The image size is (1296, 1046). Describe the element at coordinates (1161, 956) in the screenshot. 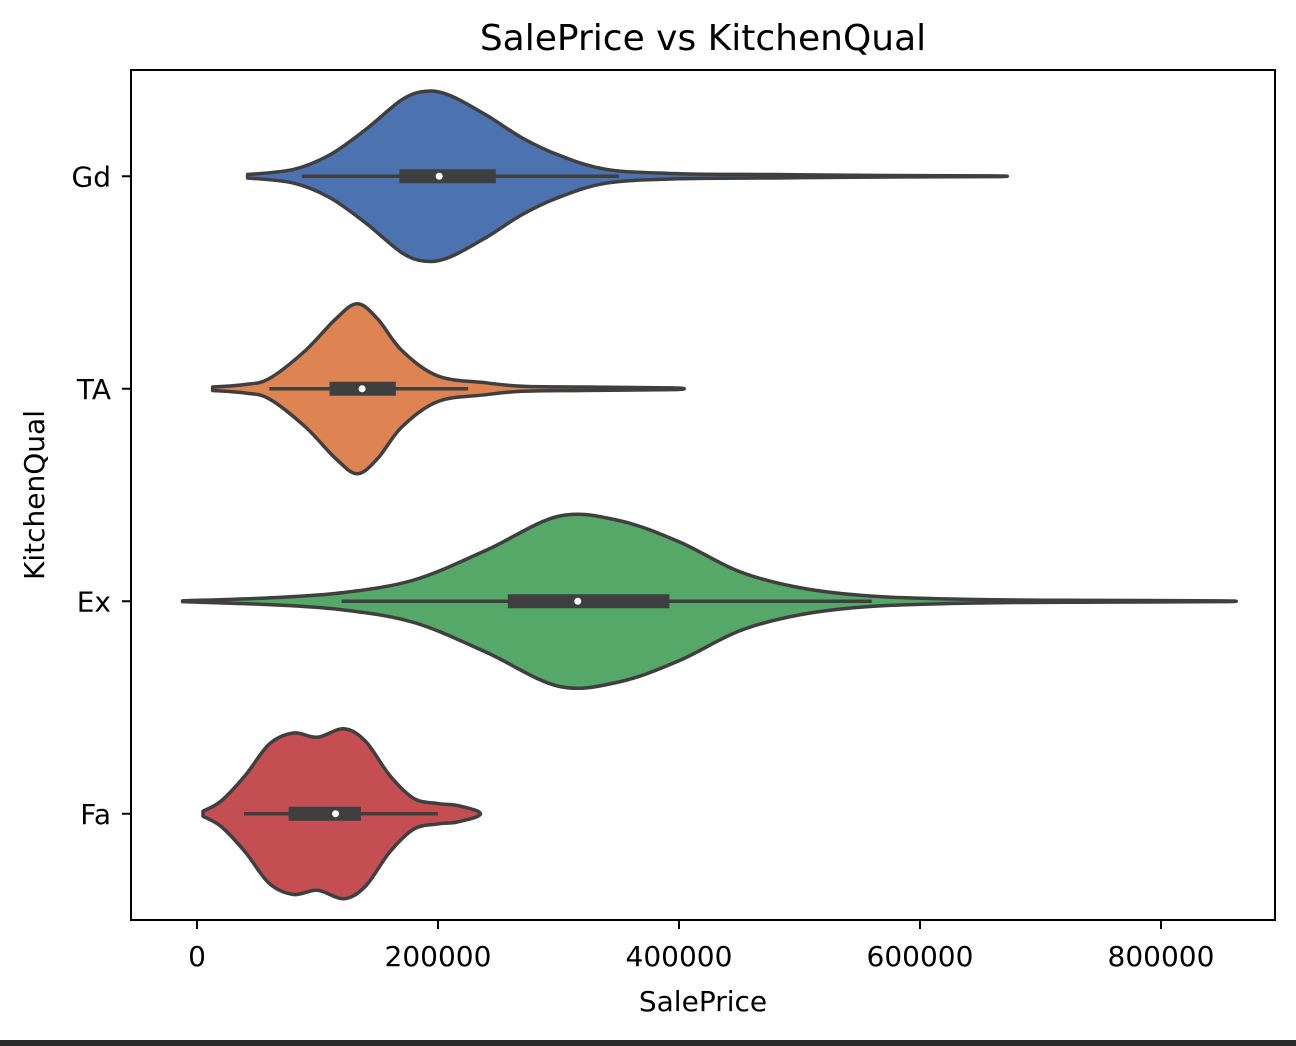

I see `x-tick-label: 800000` at that location.